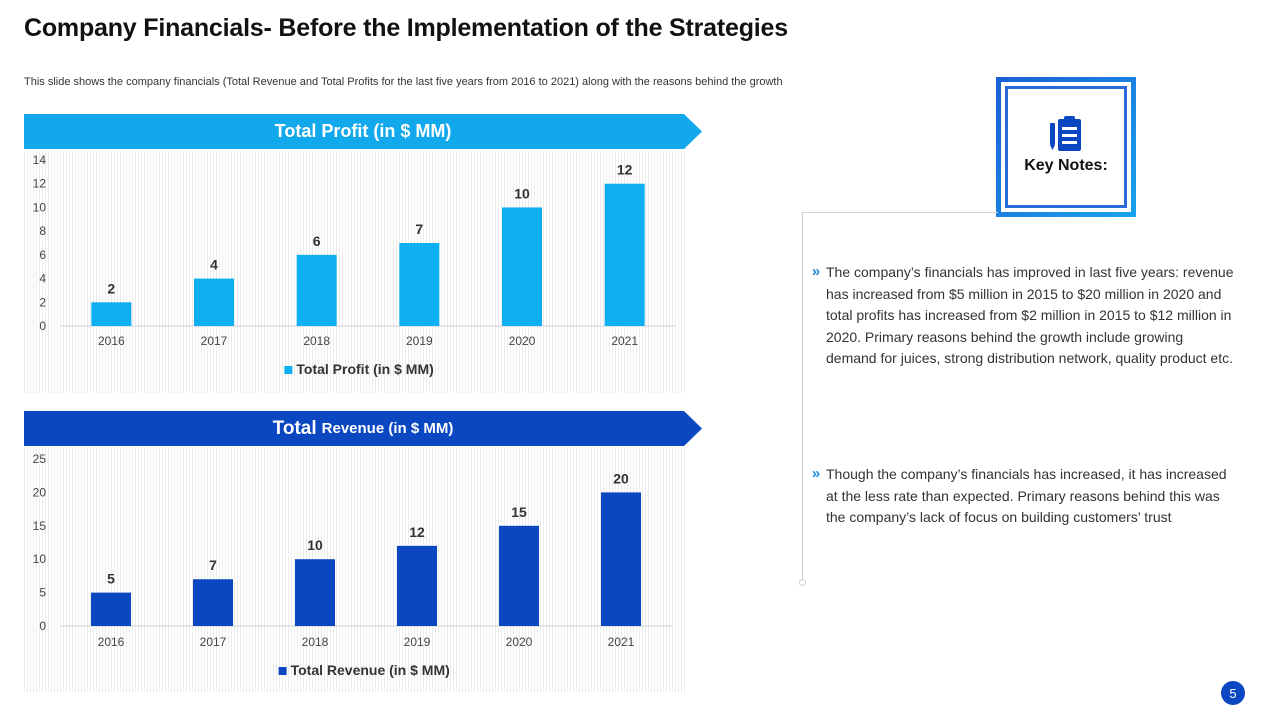 The width and height of the screenshot is (1280, 720). Describe the element at coordinates (1066, 165) in the screenshot. I see `key-notes-label: Key Notes:` at that location.